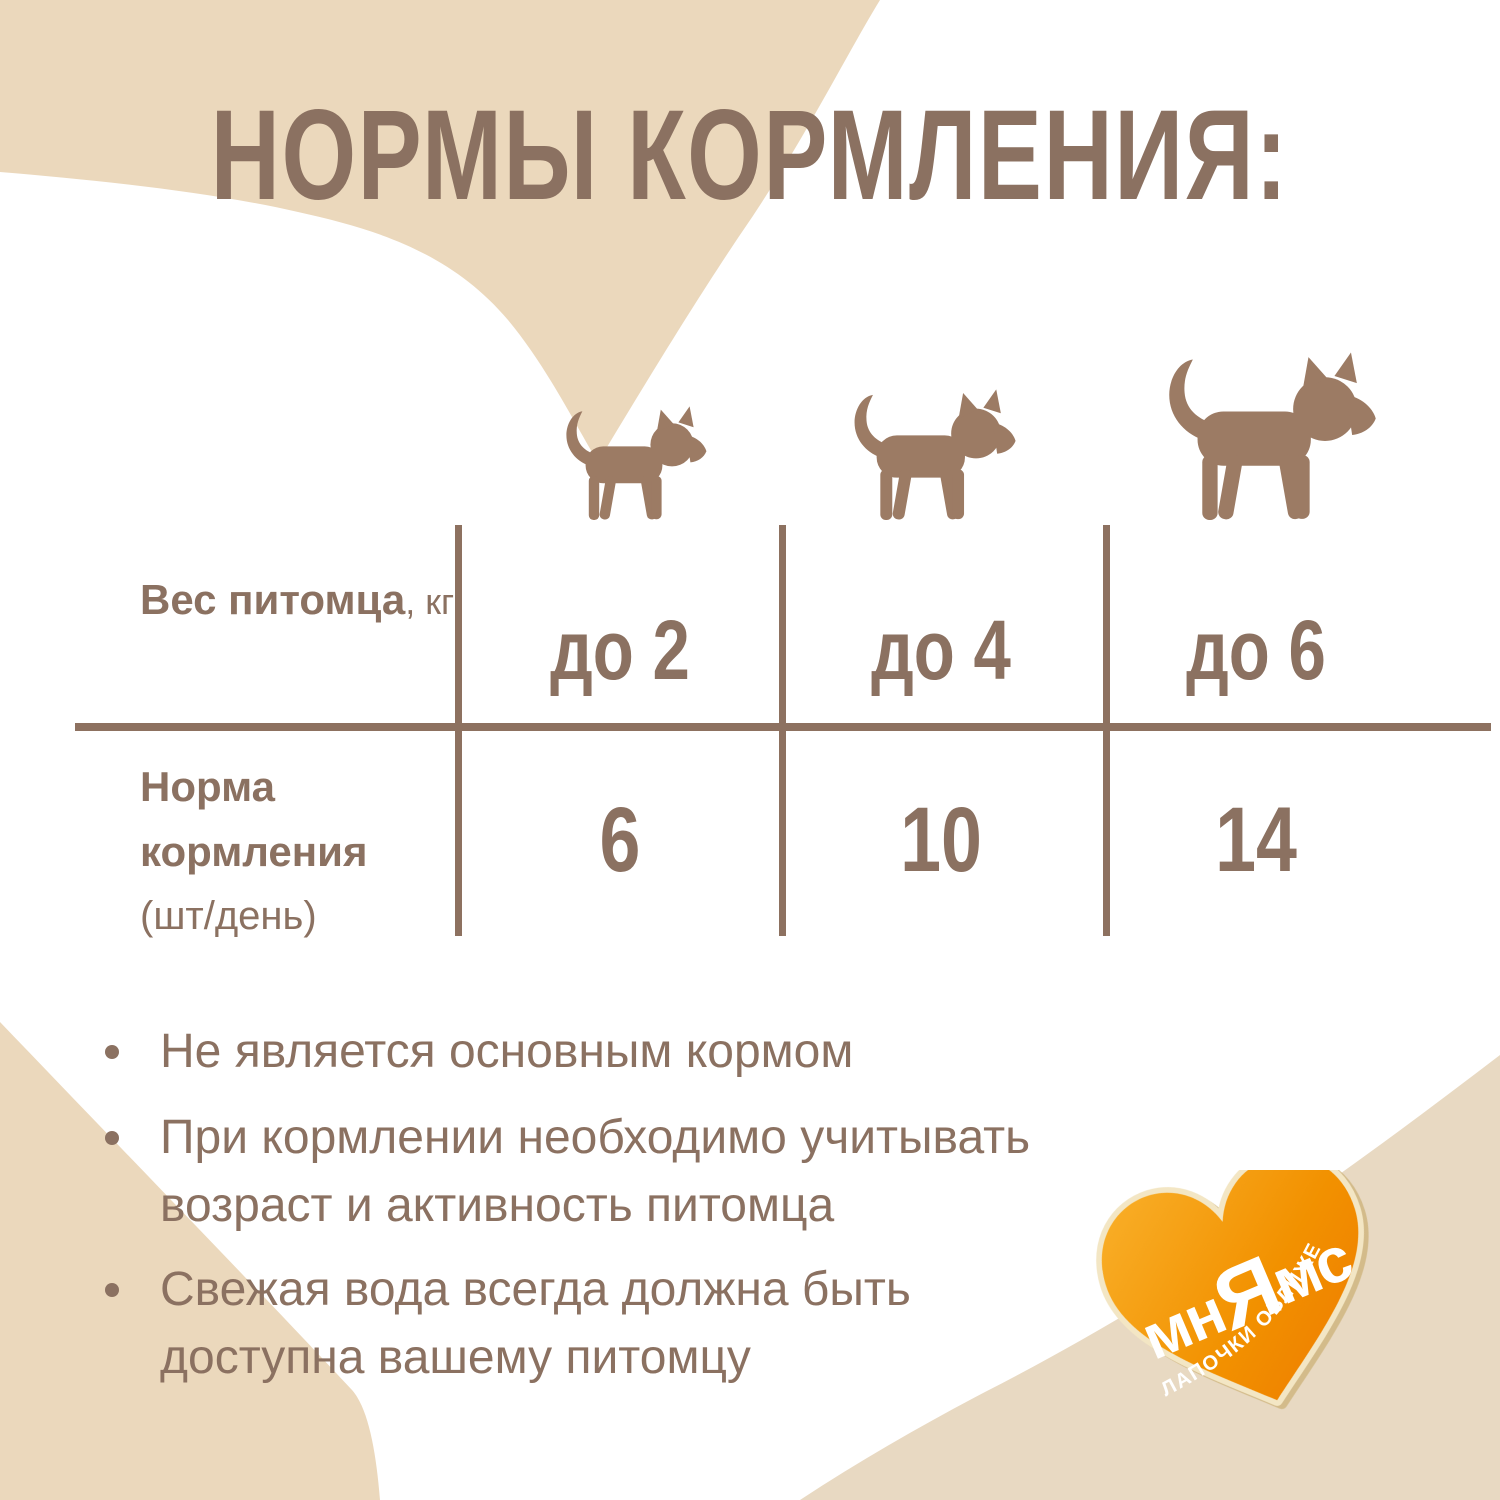  I want to click on bullet-item-3-line2: доступна вашему питомцу, so click(455, 1357).